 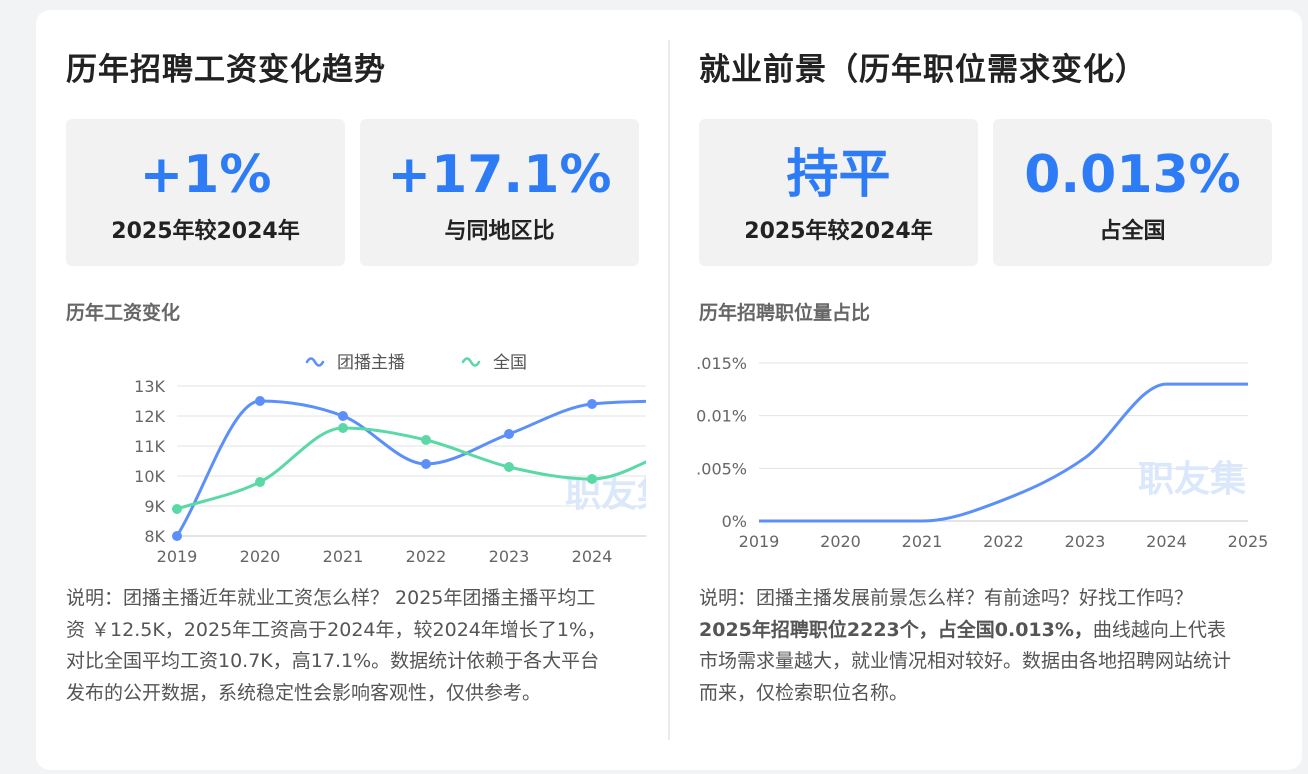 I want to click on y-tick-label: 9K, so click(x=154, y=506).